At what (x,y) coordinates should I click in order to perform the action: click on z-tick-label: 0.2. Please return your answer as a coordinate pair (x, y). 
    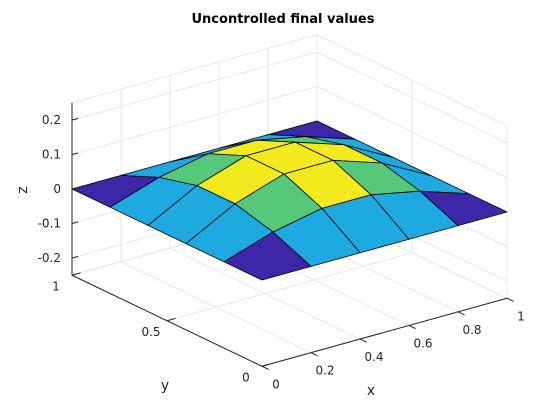
    Looking at the image, I should click on (51, 120).